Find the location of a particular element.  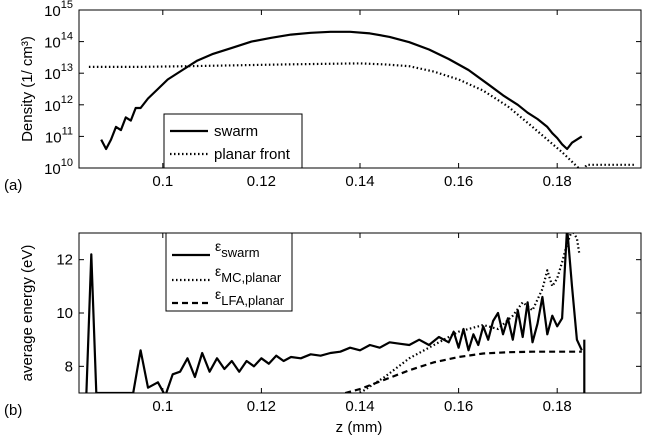

panel-a-legend: swarm planar front is located at coordinates (233, 141).